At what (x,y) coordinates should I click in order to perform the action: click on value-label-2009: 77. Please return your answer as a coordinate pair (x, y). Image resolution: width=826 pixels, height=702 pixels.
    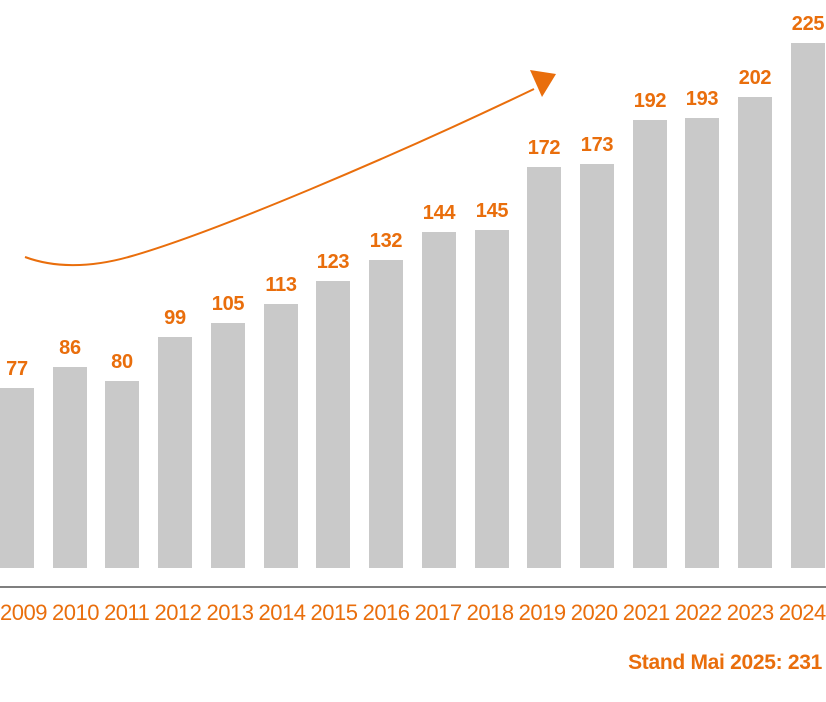
    Looking at the image, I should click on (17, 369).